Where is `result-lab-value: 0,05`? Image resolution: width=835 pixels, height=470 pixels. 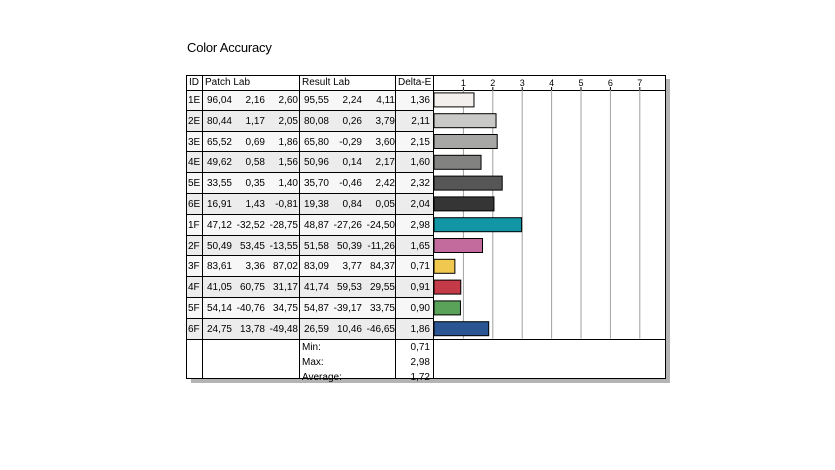 result-lab-value: 0,05 is located at coordinates (385, 204).